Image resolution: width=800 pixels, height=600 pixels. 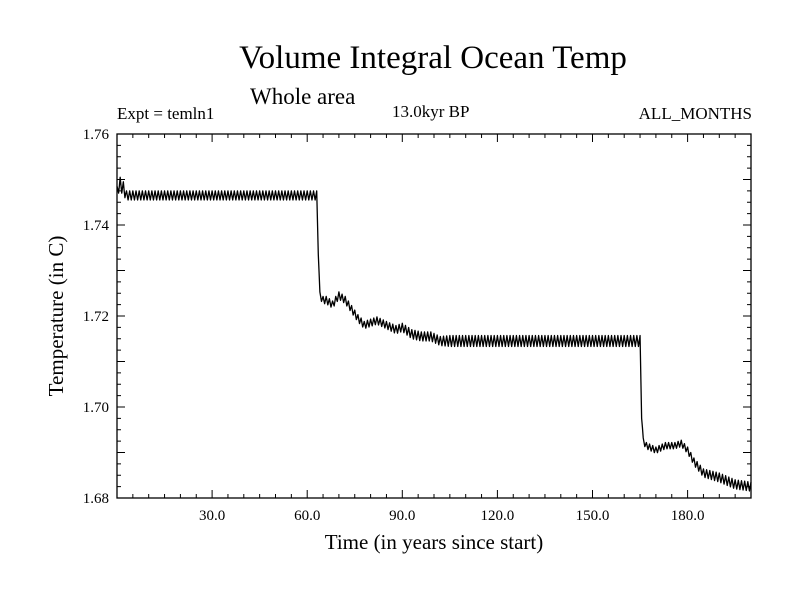 I want to click on x-tick-label: 30.0, so click(x=212, y=516).